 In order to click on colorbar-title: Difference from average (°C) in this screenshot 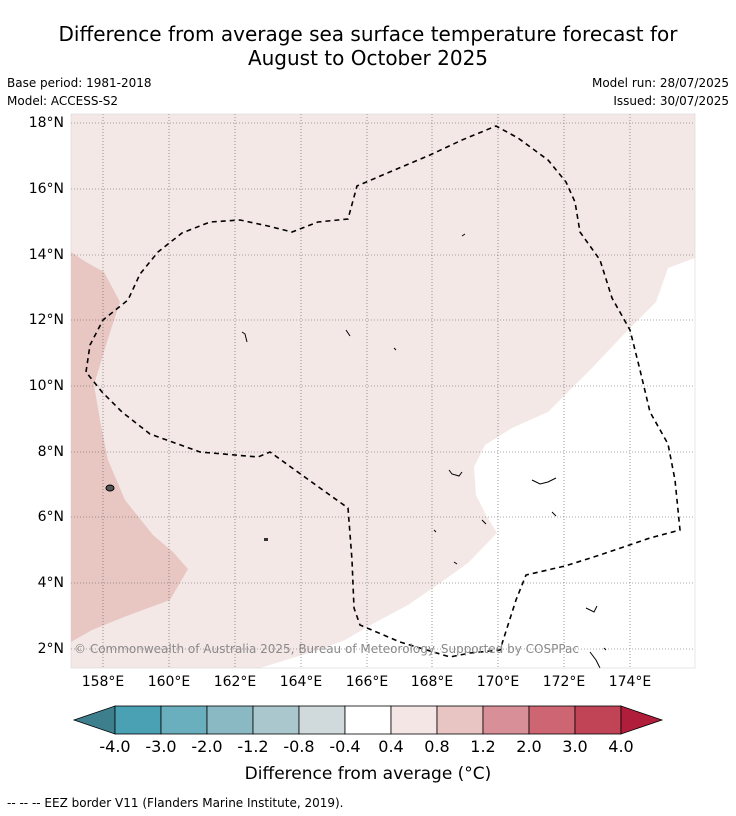, I will do `click(368, 774)`.